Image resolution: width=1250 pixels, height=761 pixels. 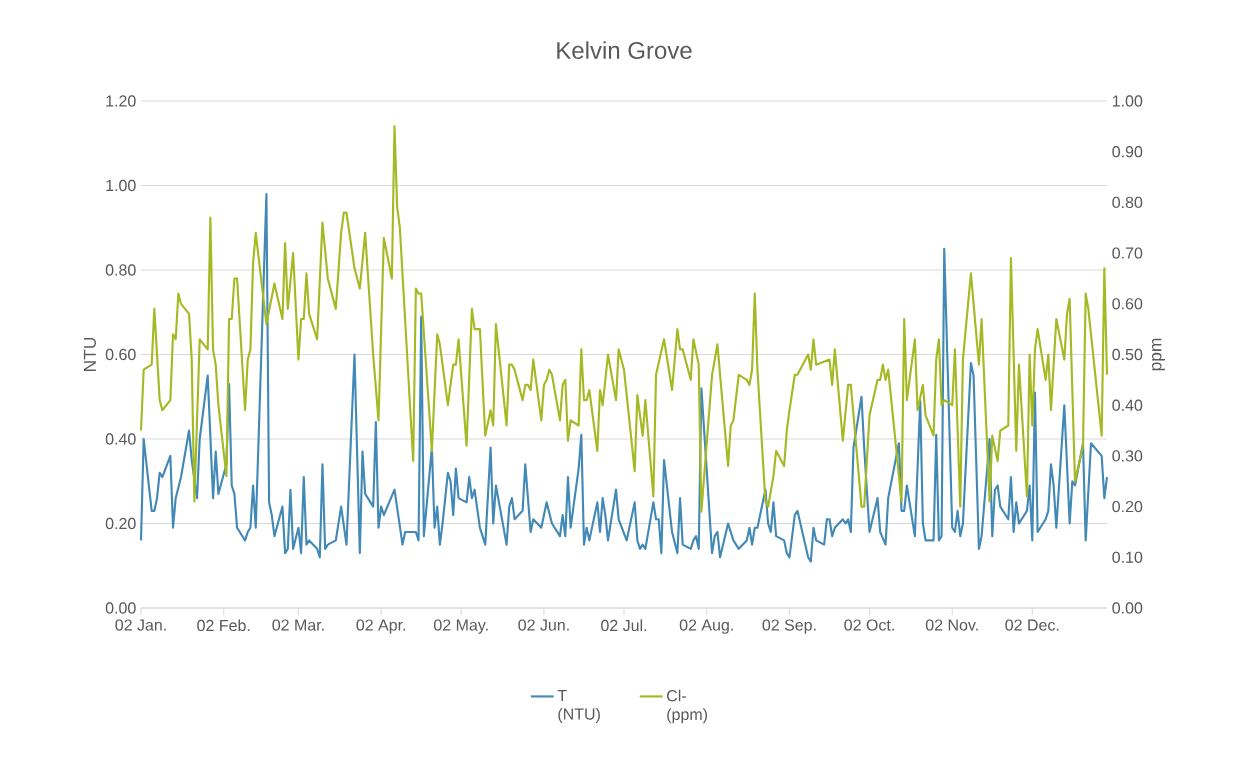 I want to click on y2-tick-label: 0.10, so click(x=1127, y=557).